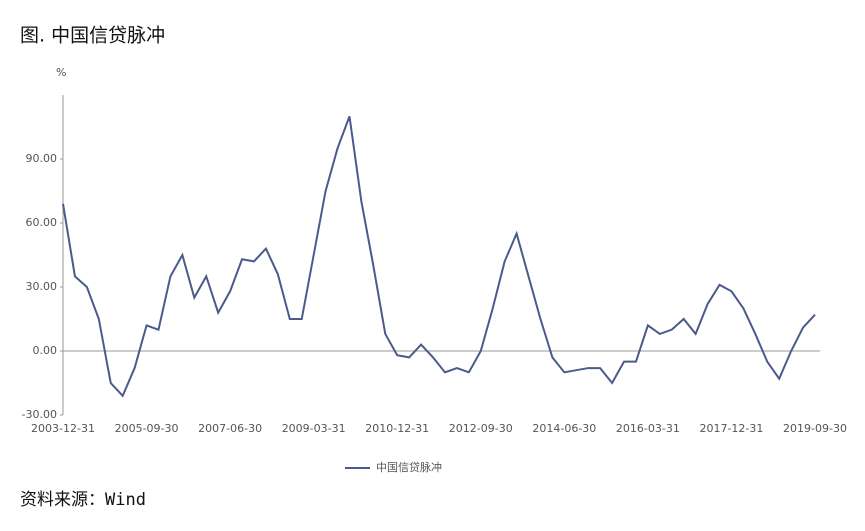 The height and width of the screenshot is (531, 865). What do you see at coordinates (42, 286) in the screenshot?
I see `y-tick-label: 30.00` at bounding box center [42, 286].